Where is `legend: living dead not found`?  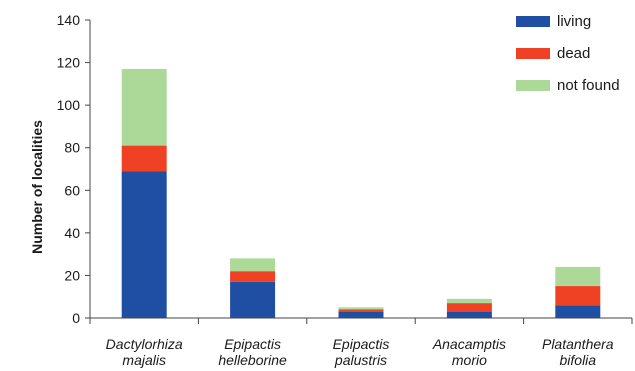
legend: living dead not found is located at coordinates (568, 53).